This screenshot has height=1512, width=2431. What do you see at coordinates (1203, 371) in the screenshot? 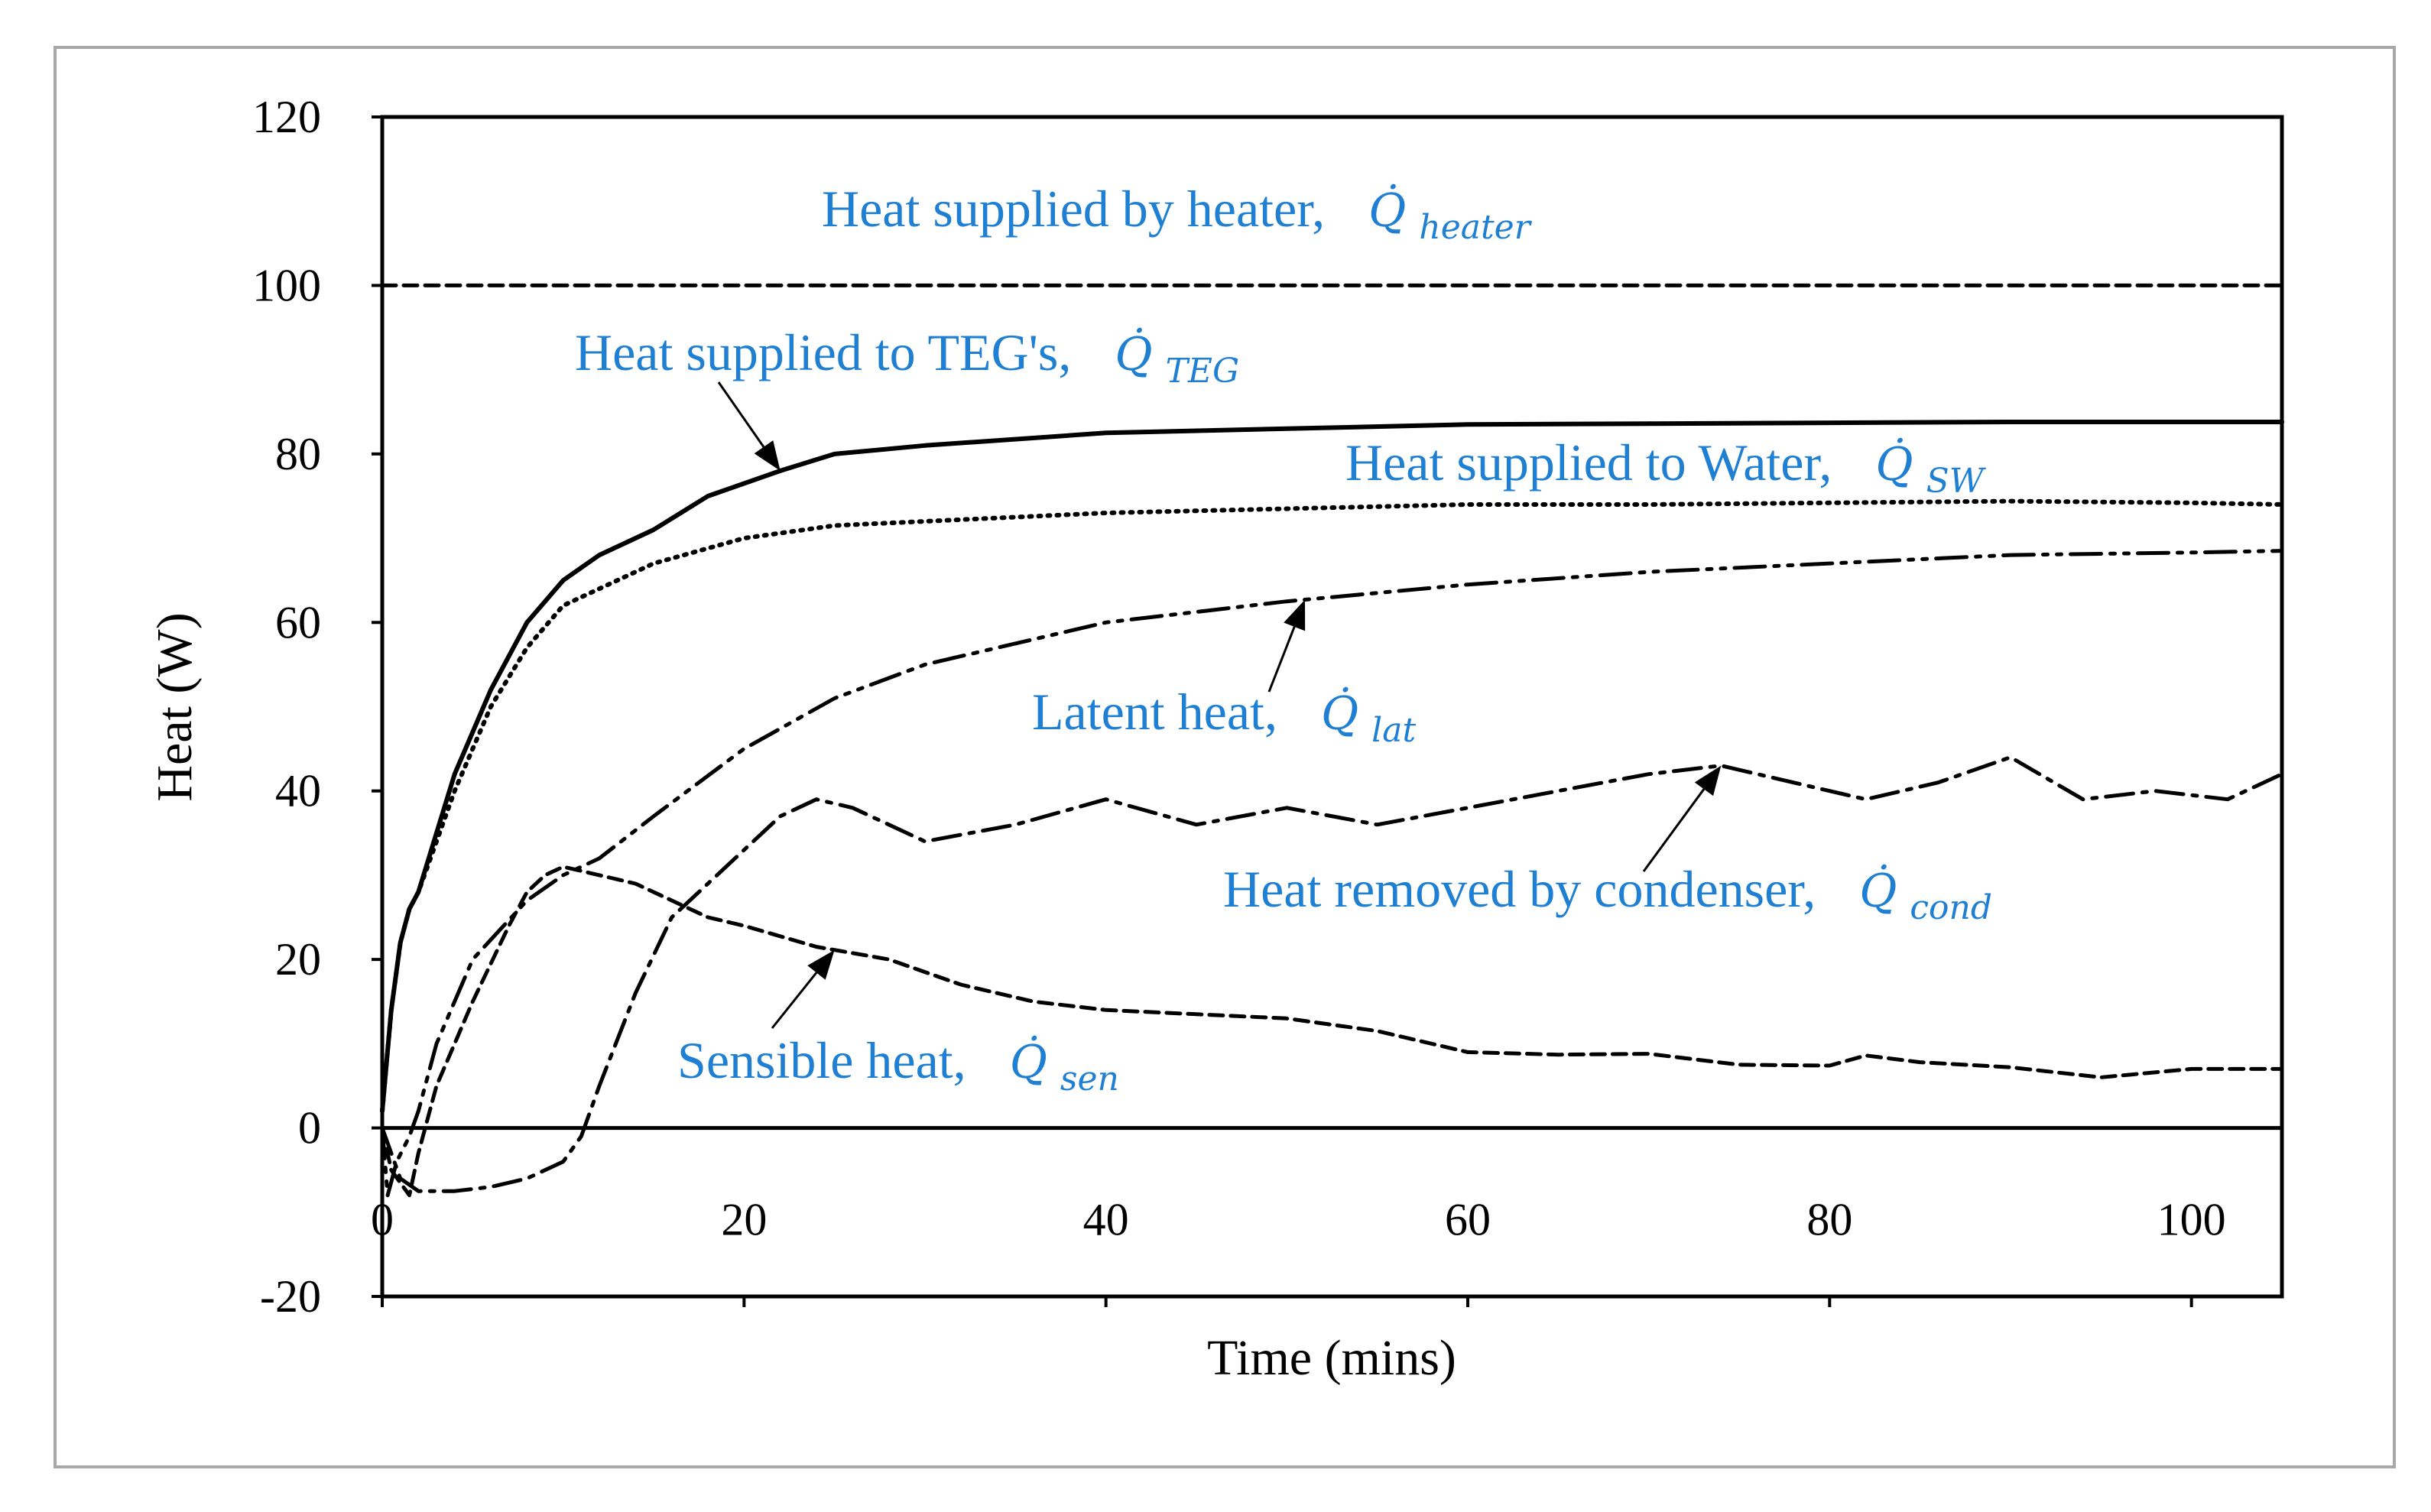
I see `annotation-teg-subscript: TEG` at bounding box center [1203, 371].